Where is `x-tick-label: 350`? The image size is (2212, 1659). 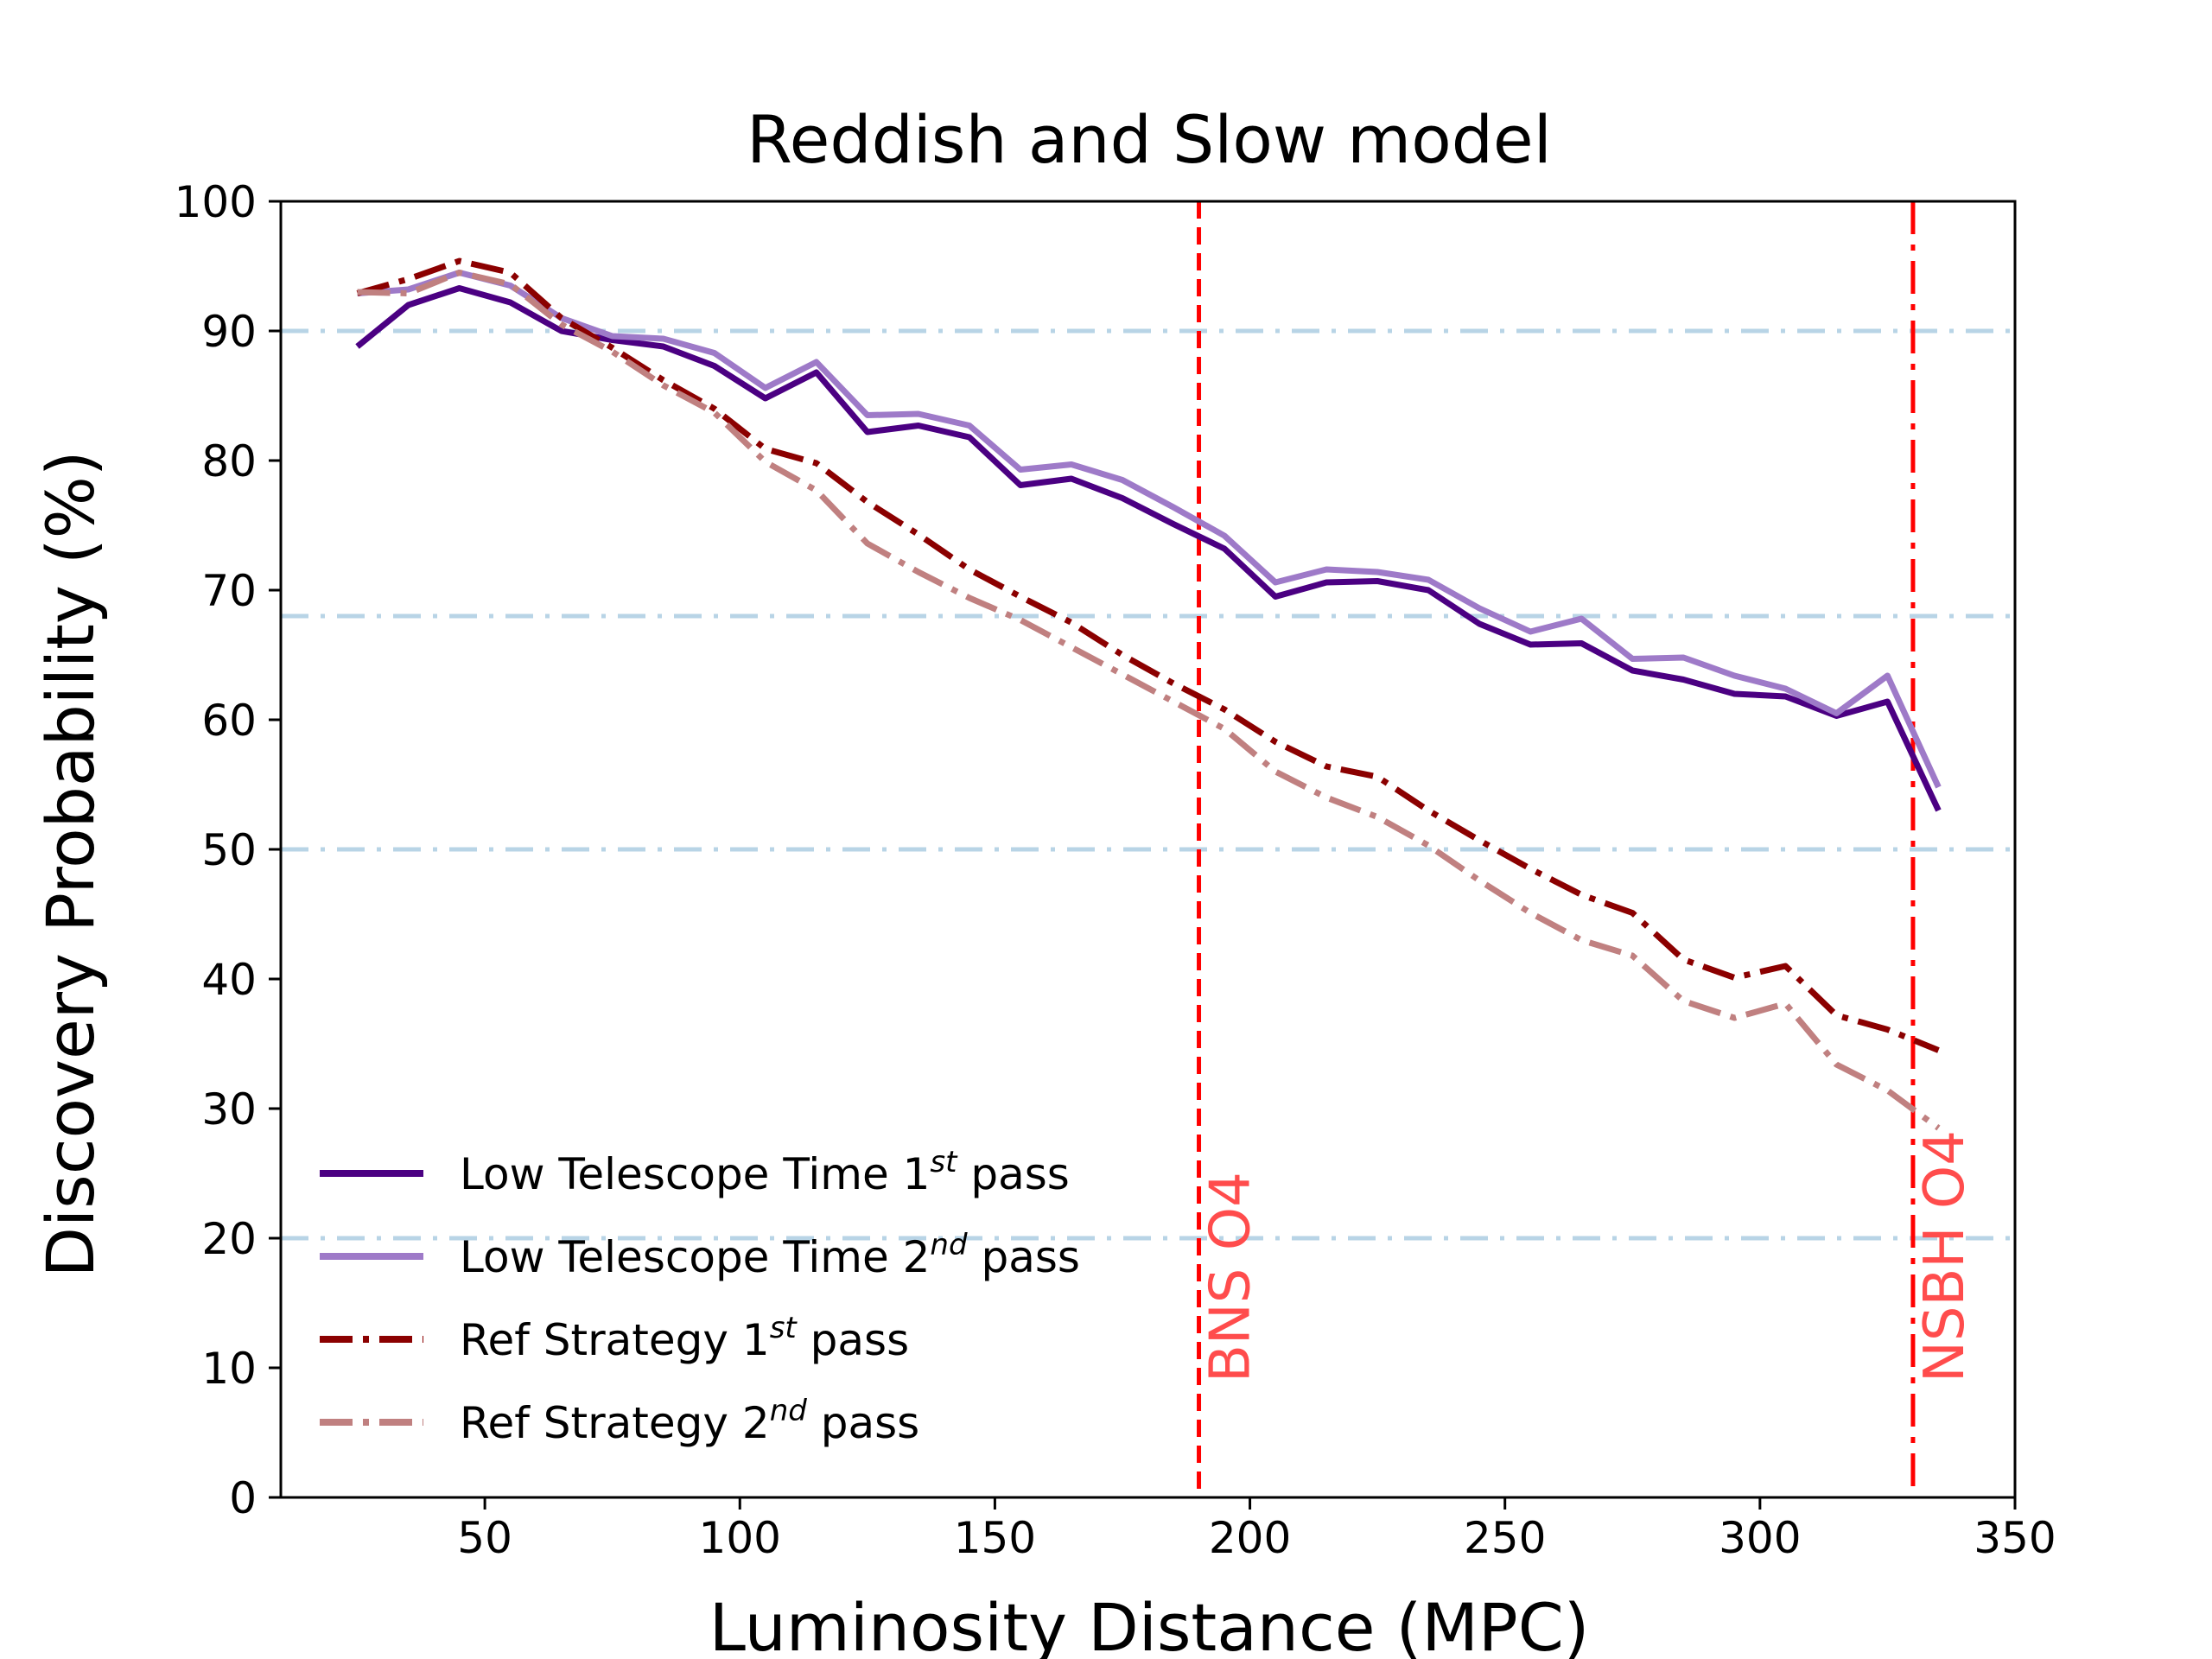 x-tick-label: 350 is located at coordinates (2015, 1538).